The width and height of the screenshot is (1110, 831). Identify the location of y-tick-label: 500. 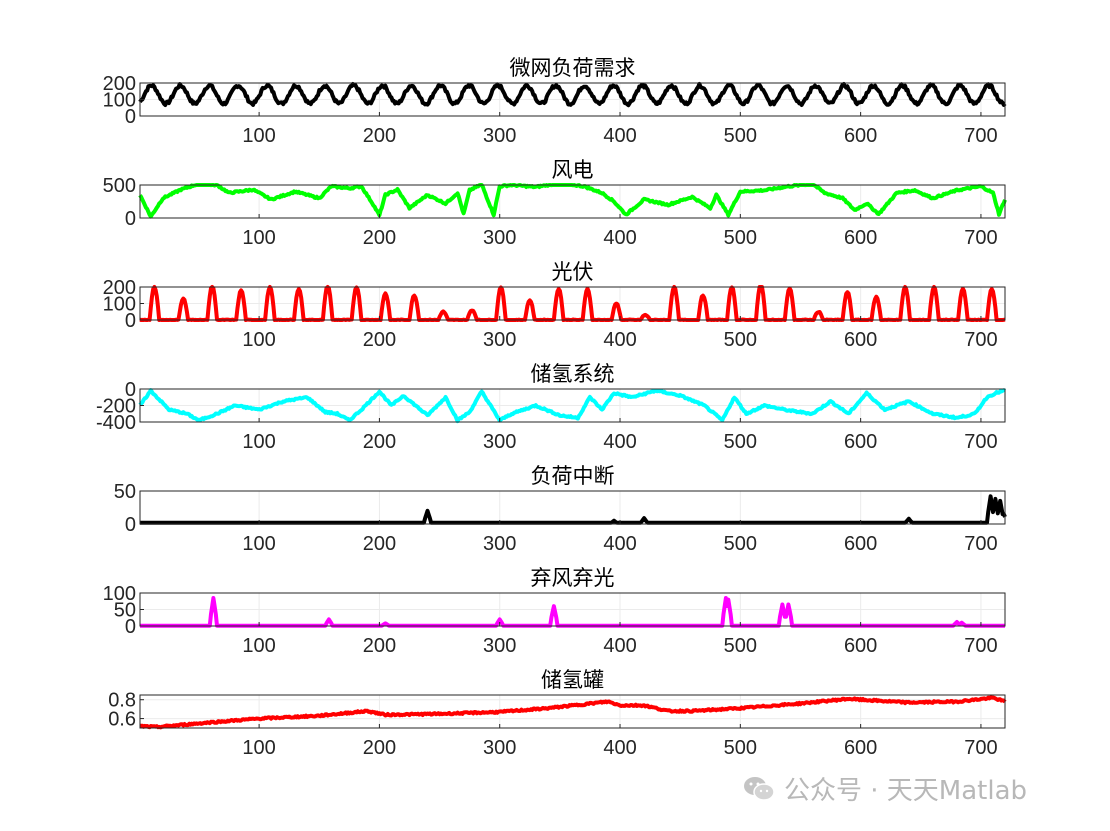
(119, 186).